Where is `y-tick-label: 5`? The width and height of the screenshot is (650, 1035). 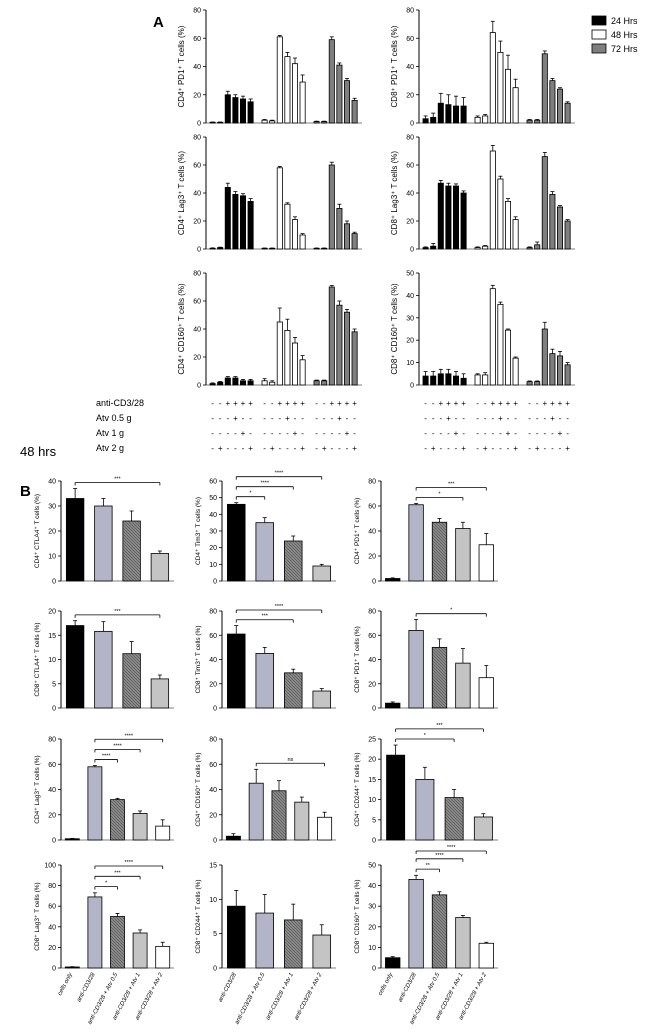 y-tick-label: 5 is located at coordinates (374, 820).